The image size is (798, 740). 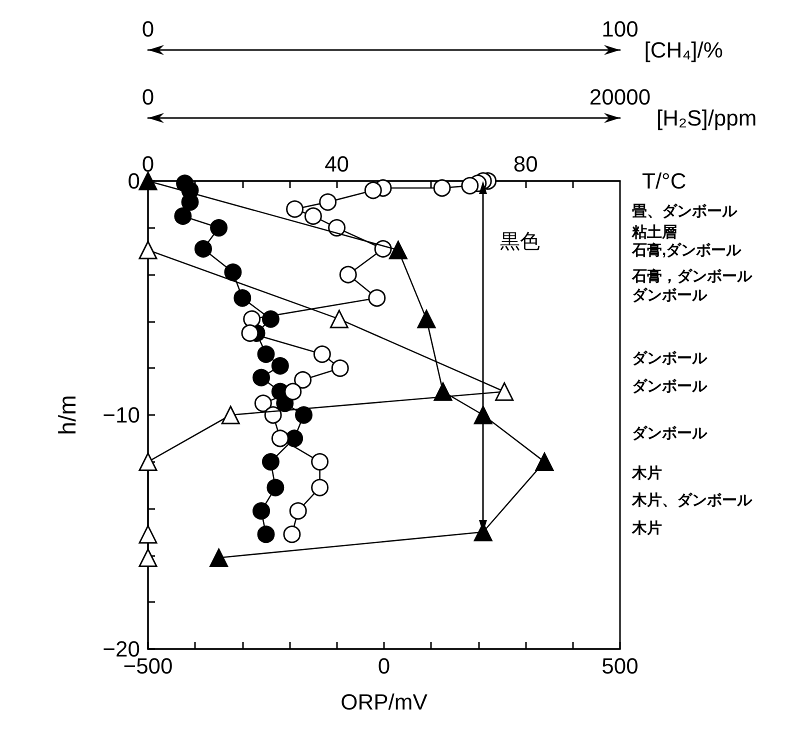 I want to click on text: 畳、ダンボール, so click(x=684, y=211).